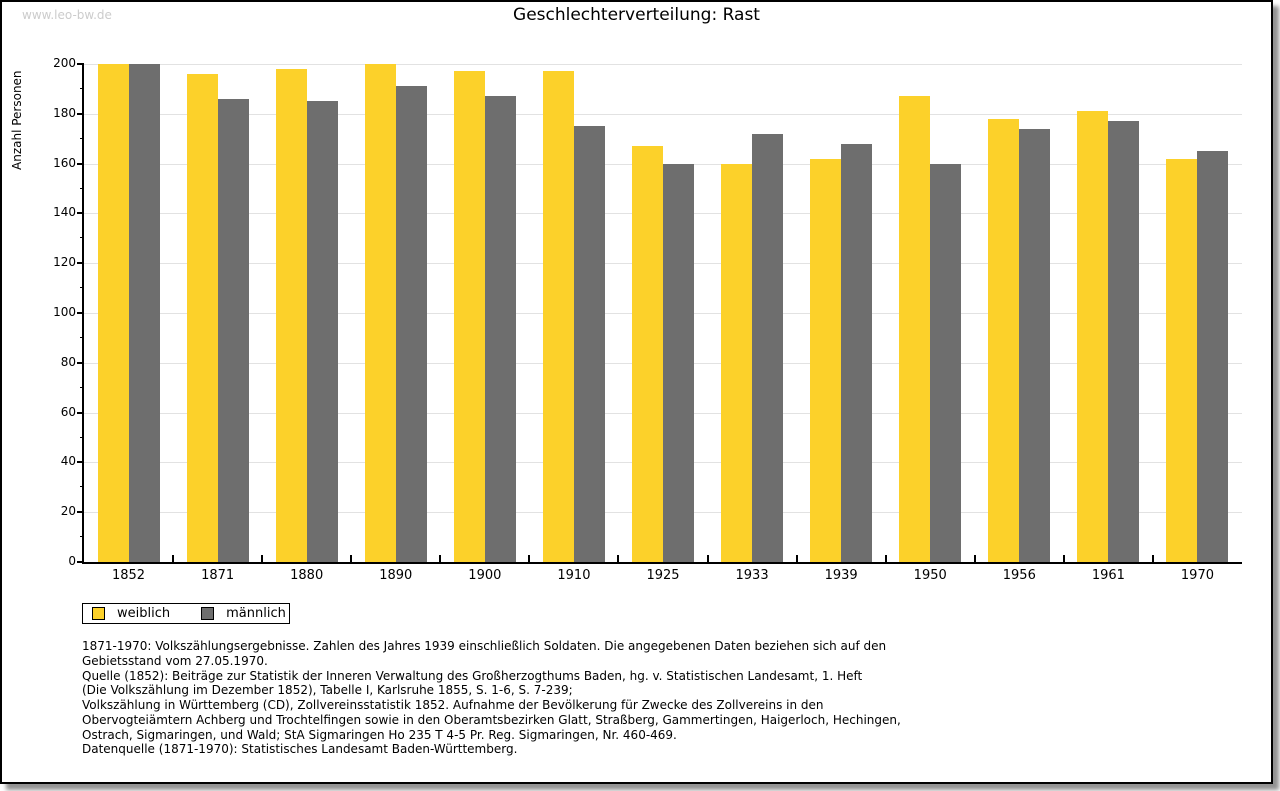 This screenshot has height=791, width=1280. What do you see at coordinates (752, 575) in the screenshot?
I see `x-tick-label-1933: 1933` at bounding box center [752, 575].